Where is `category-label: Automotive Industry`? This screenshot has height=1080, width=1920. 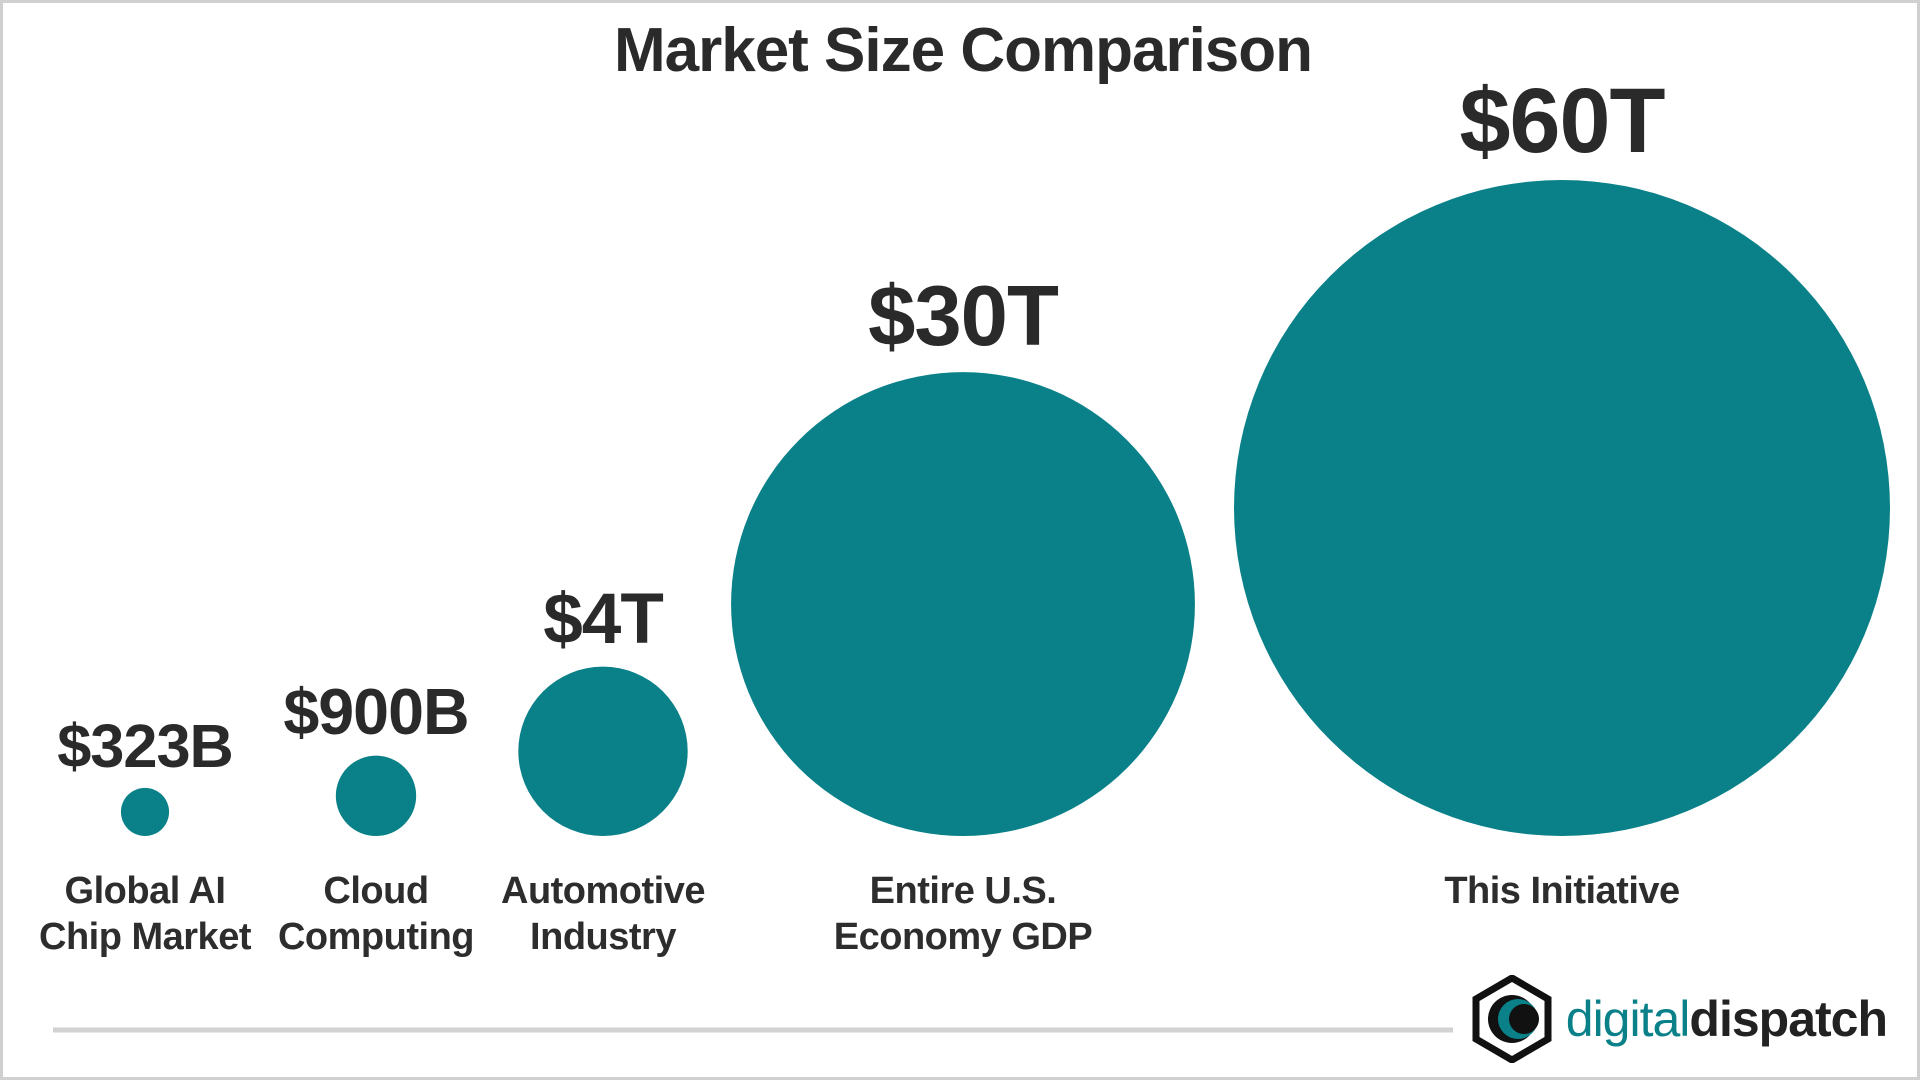
category-label: Automotive Industry is located at coordinates (603, 914).